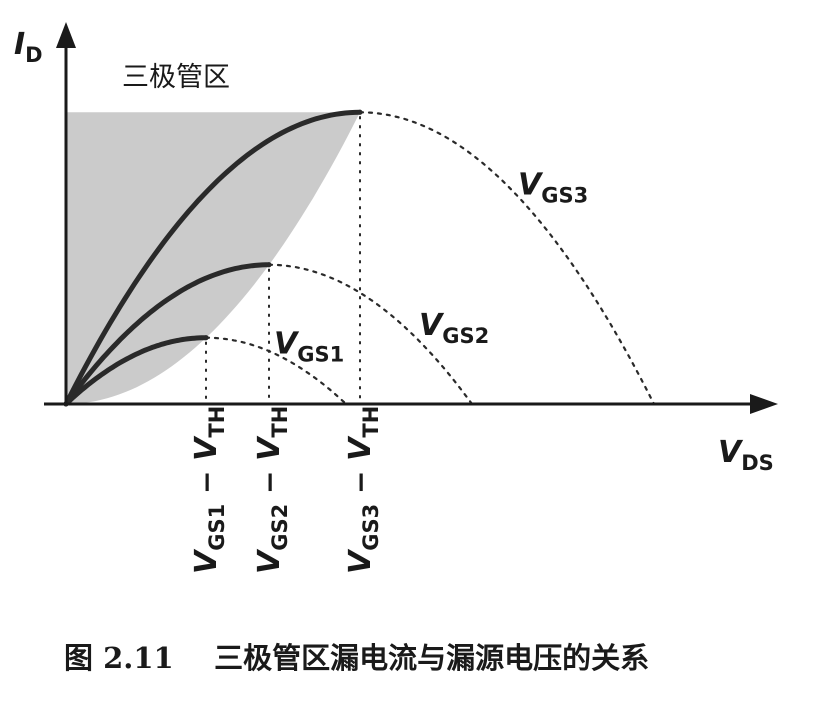 The height and width of the screenshot is (702, 818). I want to click on x-axis-arrow, so click(764, 404).